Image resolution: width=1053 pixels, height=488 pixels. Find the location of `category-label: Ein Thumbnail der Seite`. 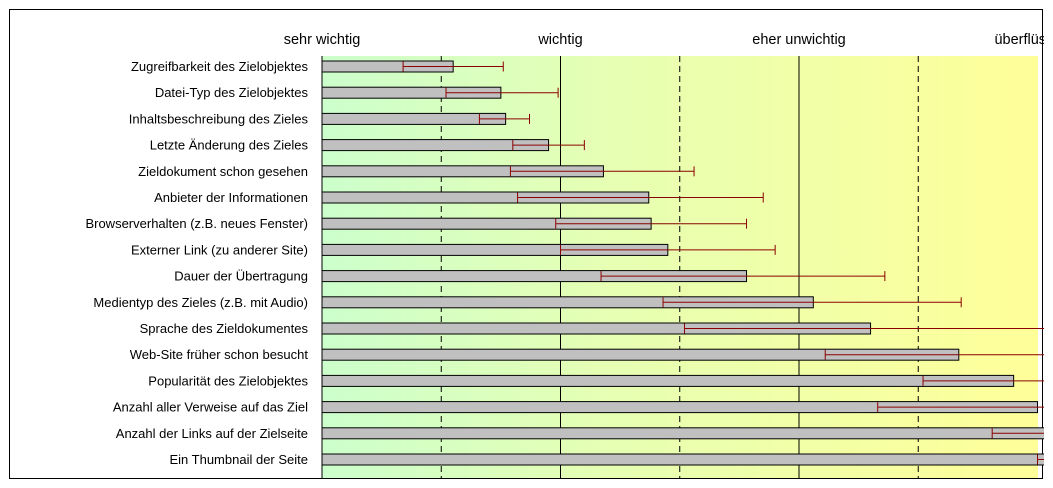

category-label: Ein Thumbnail der Seite is located at coordinates (238, 459).